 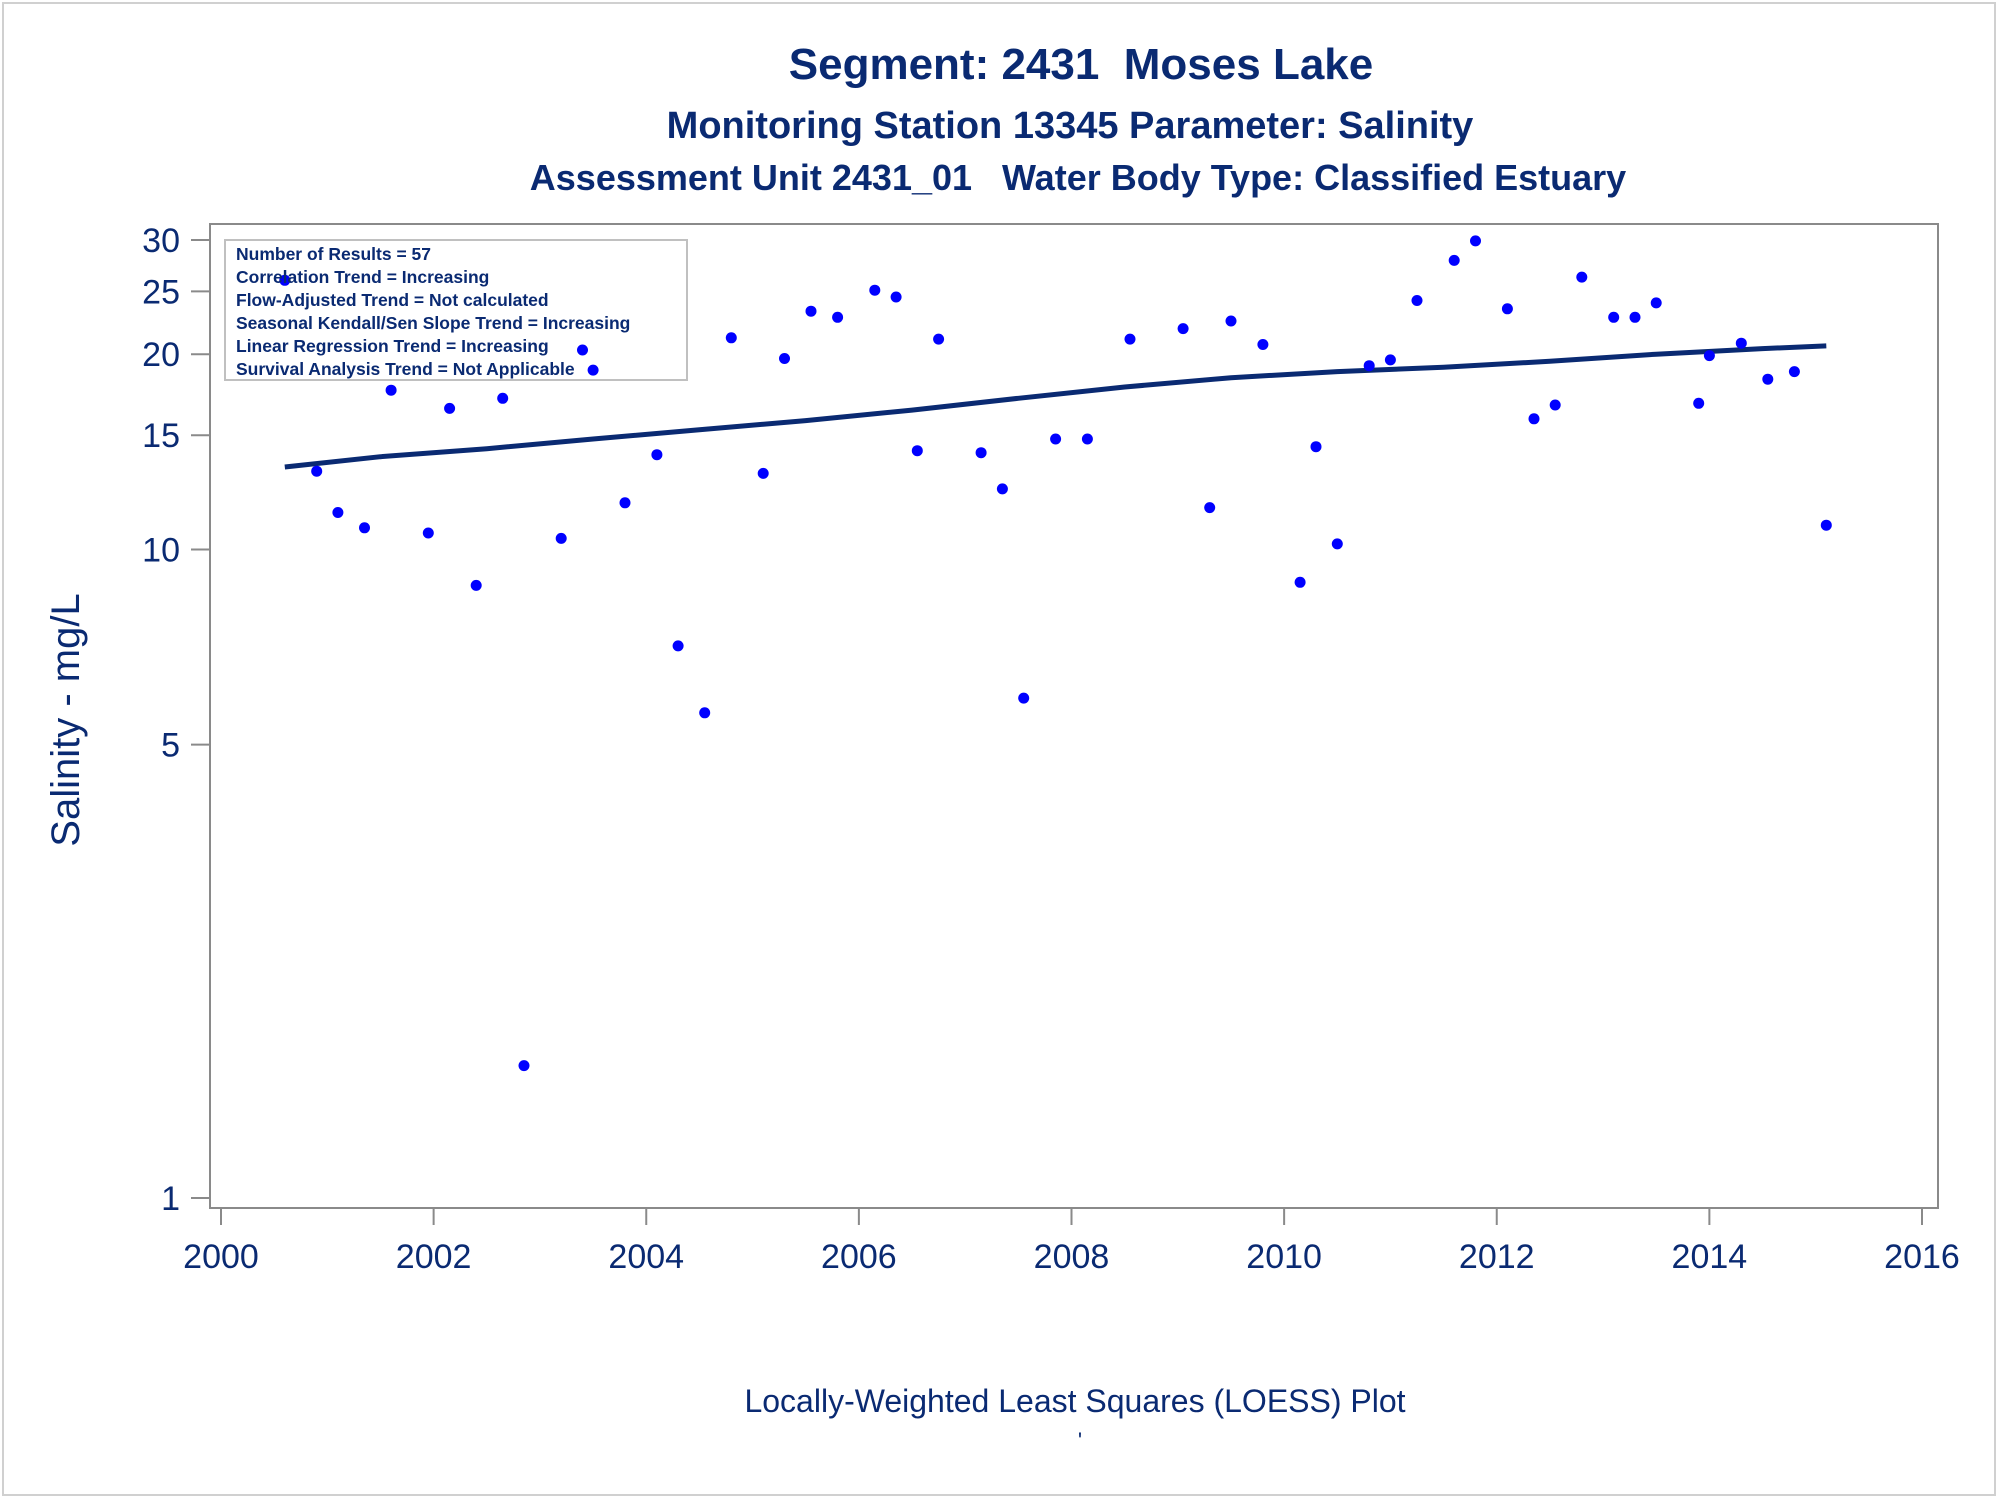 I want to click on trend-summary-line: Number of Results = 57, so click(x=333, y=254).